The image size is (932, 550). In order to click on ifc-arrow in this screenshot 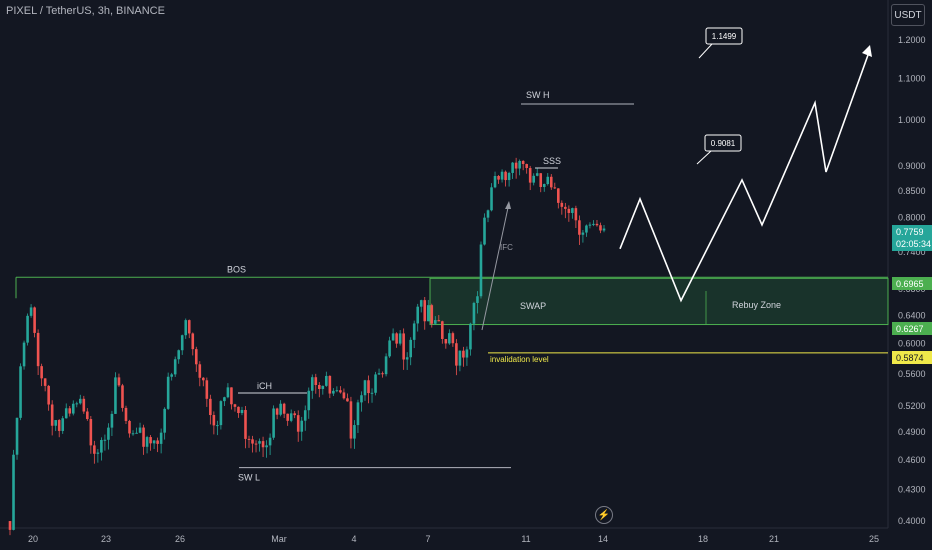, I will do `click(495, 266)`.